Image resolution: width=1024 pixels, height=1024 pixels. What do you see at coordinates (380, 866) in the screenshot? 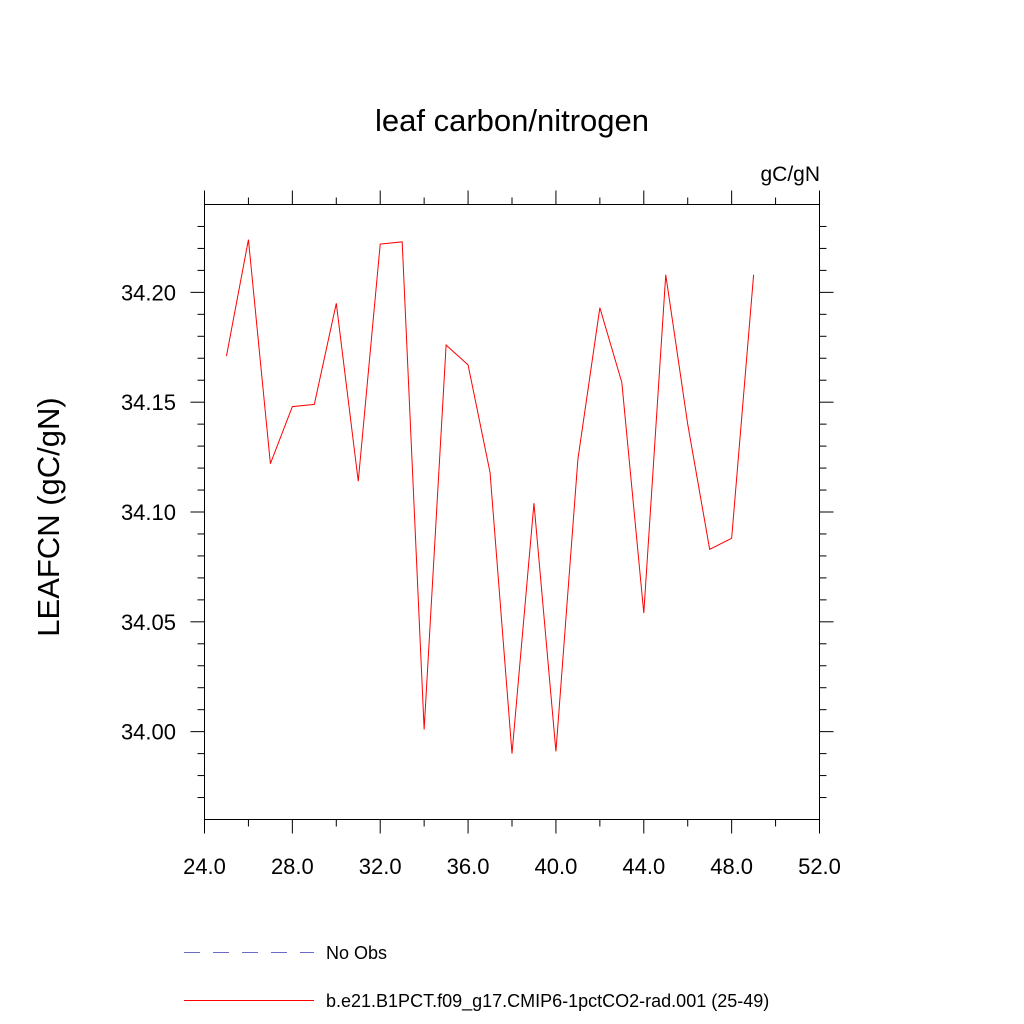
I see `x-tick-label: 32.0` at bounding box center [380, 866].